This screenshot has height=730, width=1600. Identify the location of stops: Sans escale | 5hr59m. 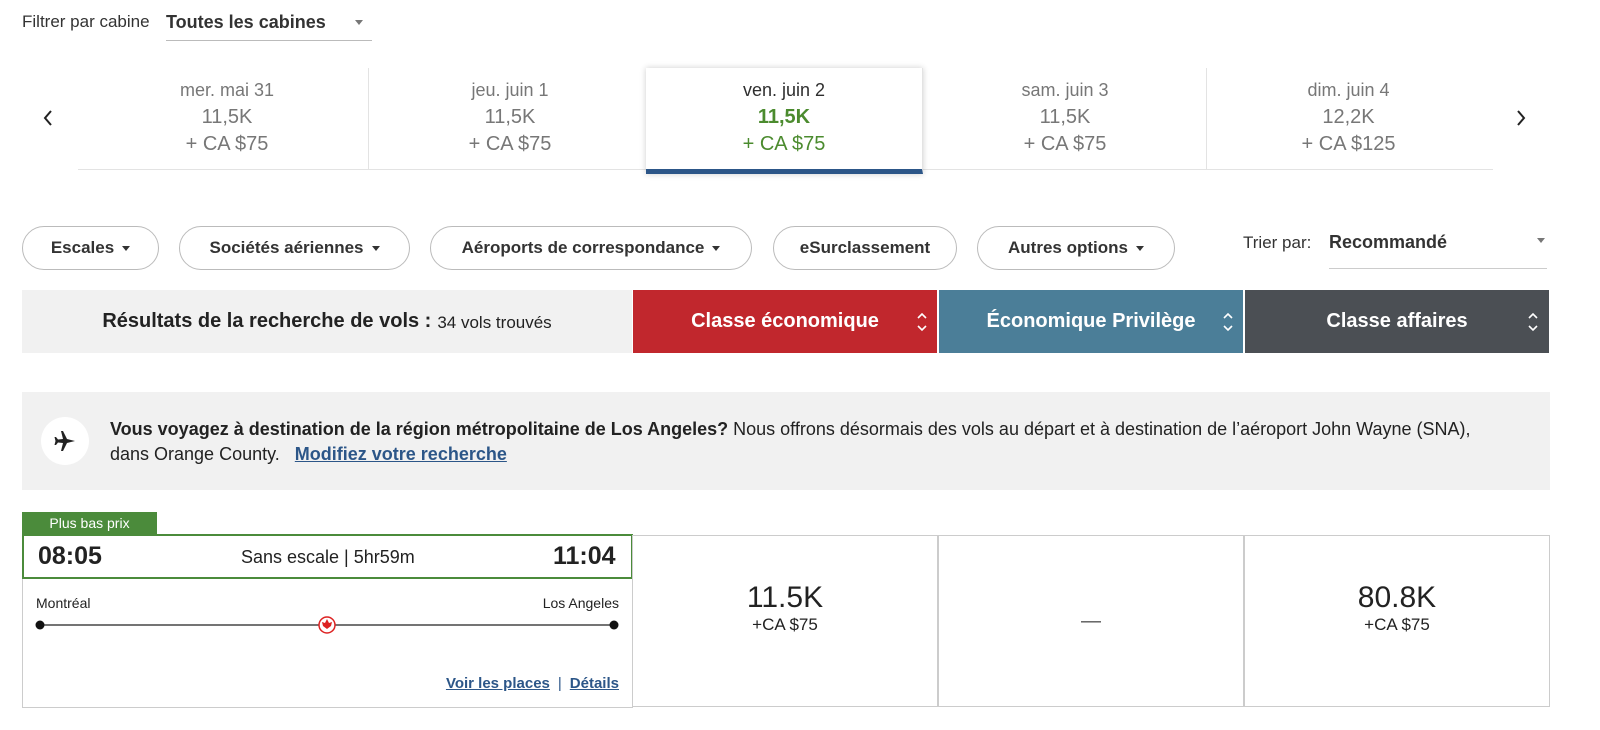
(328, 557).